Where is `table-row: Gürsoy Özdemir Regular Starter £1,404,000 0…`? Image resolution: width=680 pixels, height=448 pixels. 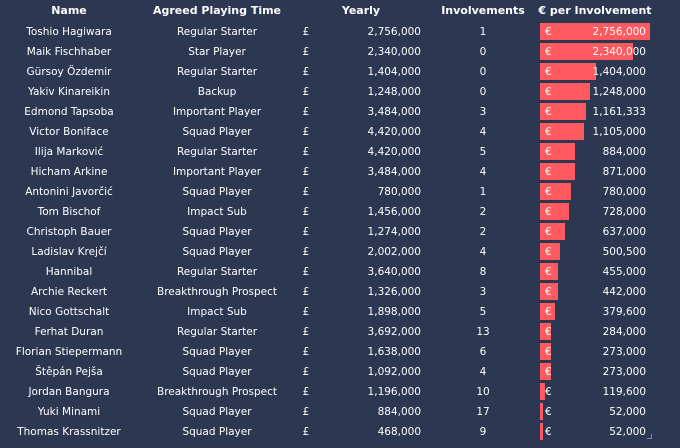 table-row: Gürsoy Özdemir Regular Starter £1,404,000 0… is located at coordinates (340, 72).